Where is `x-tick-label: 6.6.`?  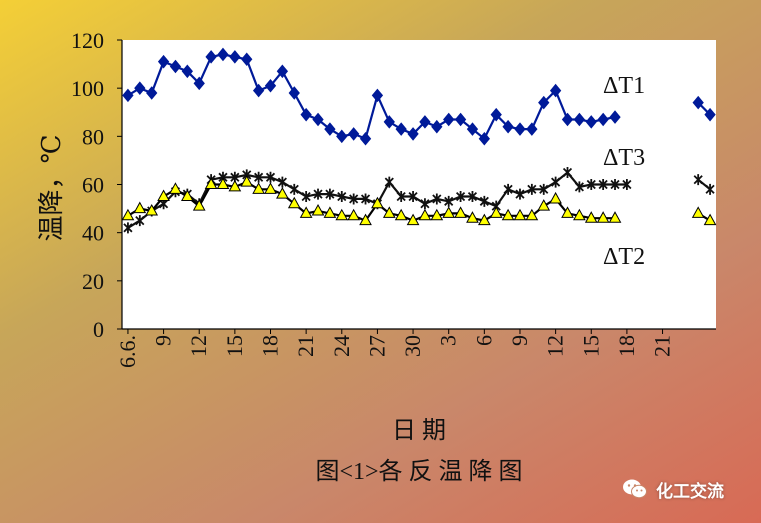
x-tick-label: 6.6. is located at coordinates (127, 351).